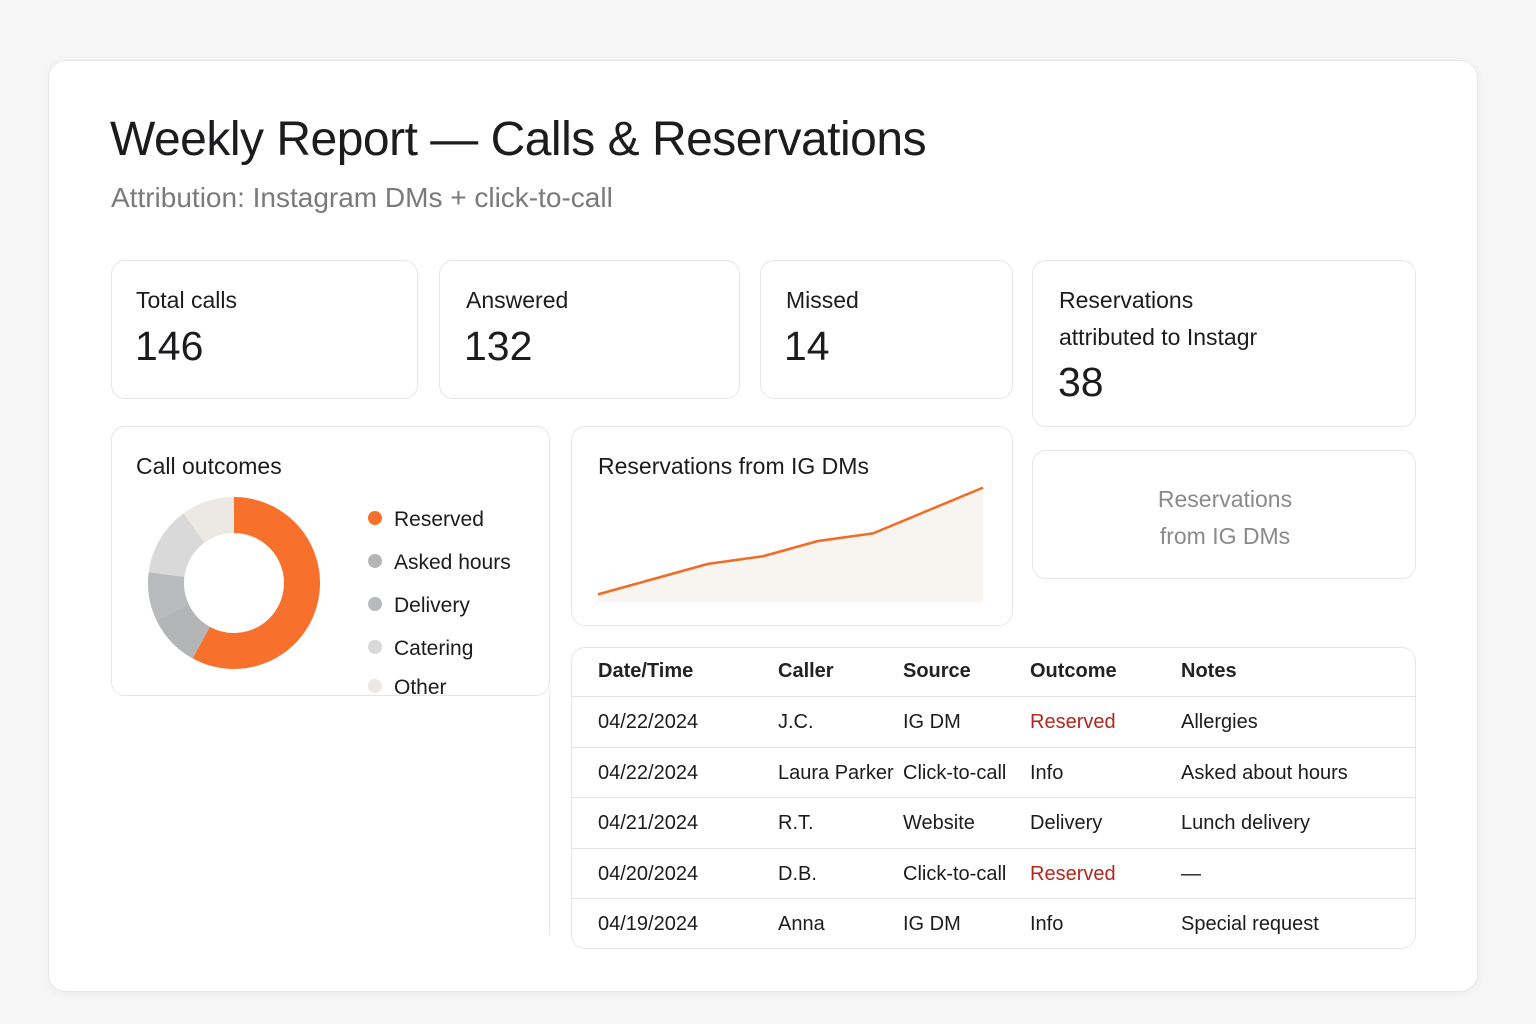 Image resolution: width=1536 pixels, height=1024 pixels. Describe the element at coordinates (209, 466) in the screenshot. I see `chart-title: Call outcomes` at that location.